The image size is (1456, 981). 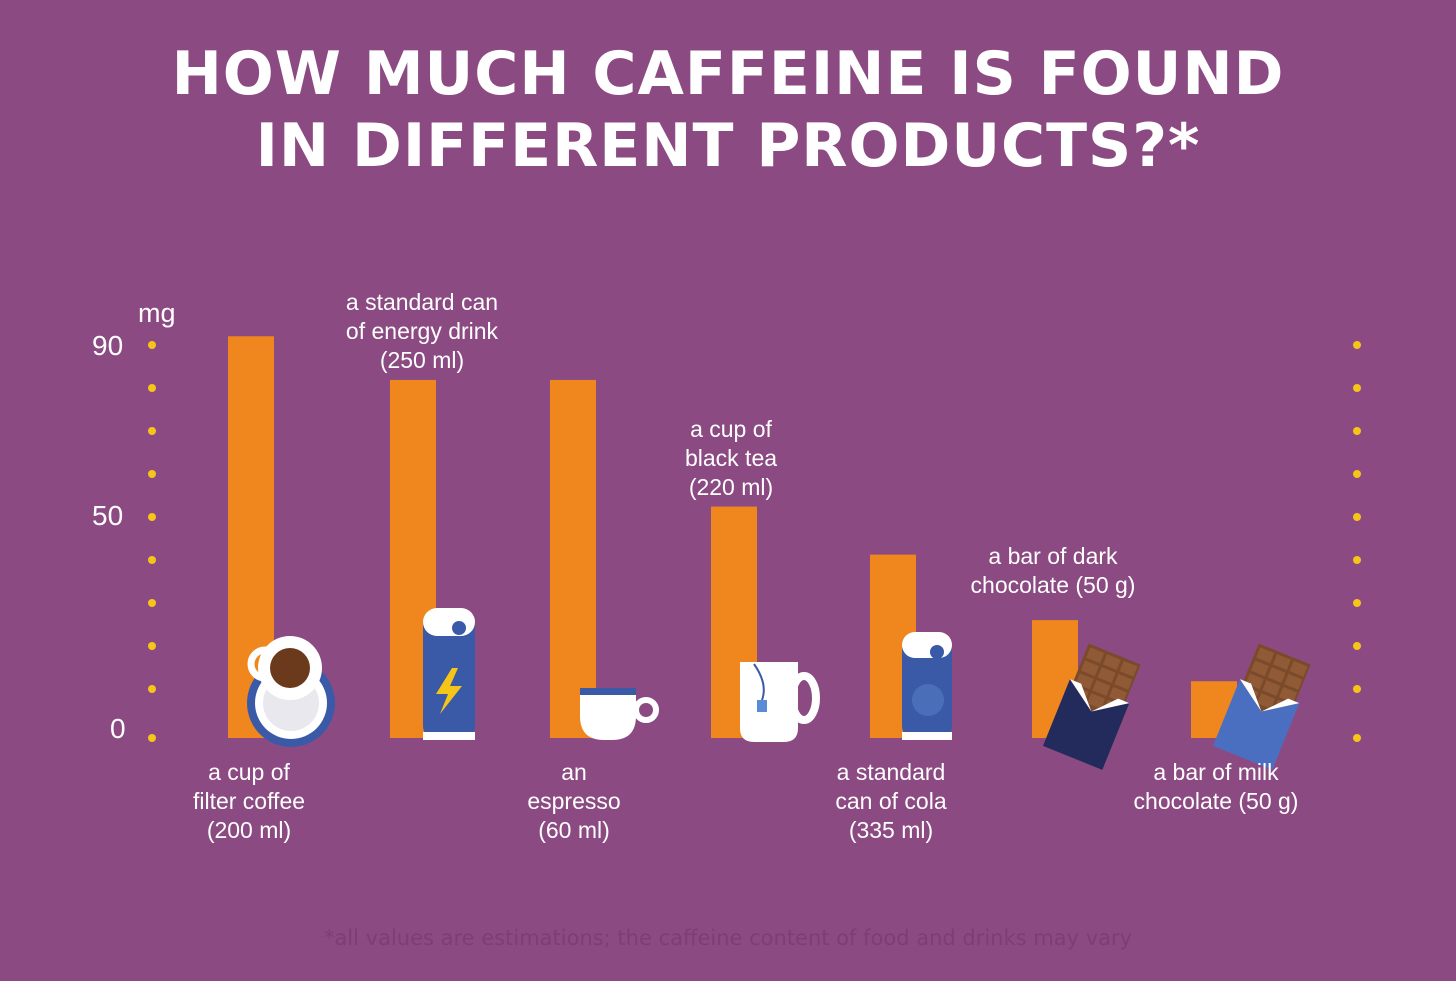 I want to click on y-axis-unit: mg, so click(x=157, y=313).